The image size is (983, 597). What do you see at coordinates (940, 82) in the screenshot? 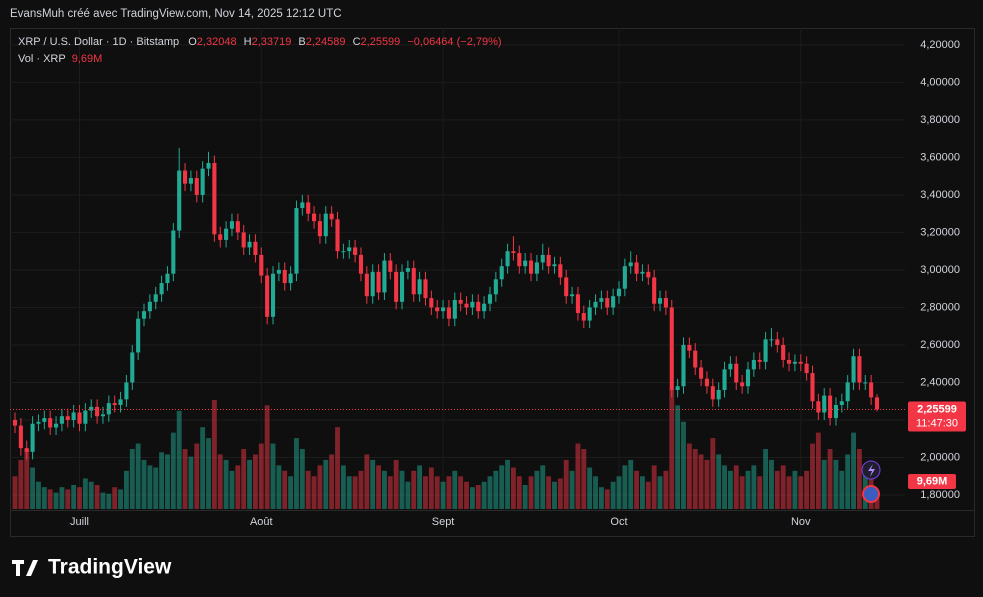
I see `y-tick-label: 4,00000` at bounding box center [940, 82].